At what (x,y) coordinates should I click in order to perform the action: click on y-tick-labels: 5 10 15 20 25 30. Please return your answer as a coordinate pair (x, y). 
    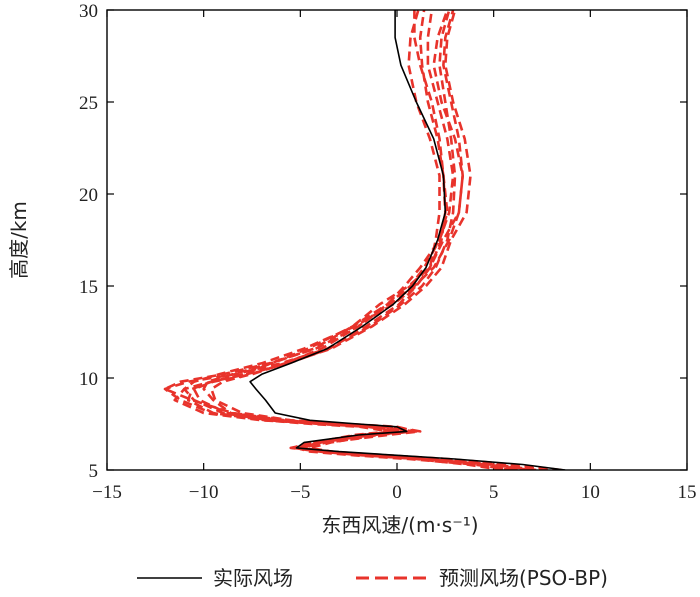
    Looking at the image, I should click on (88, 241).